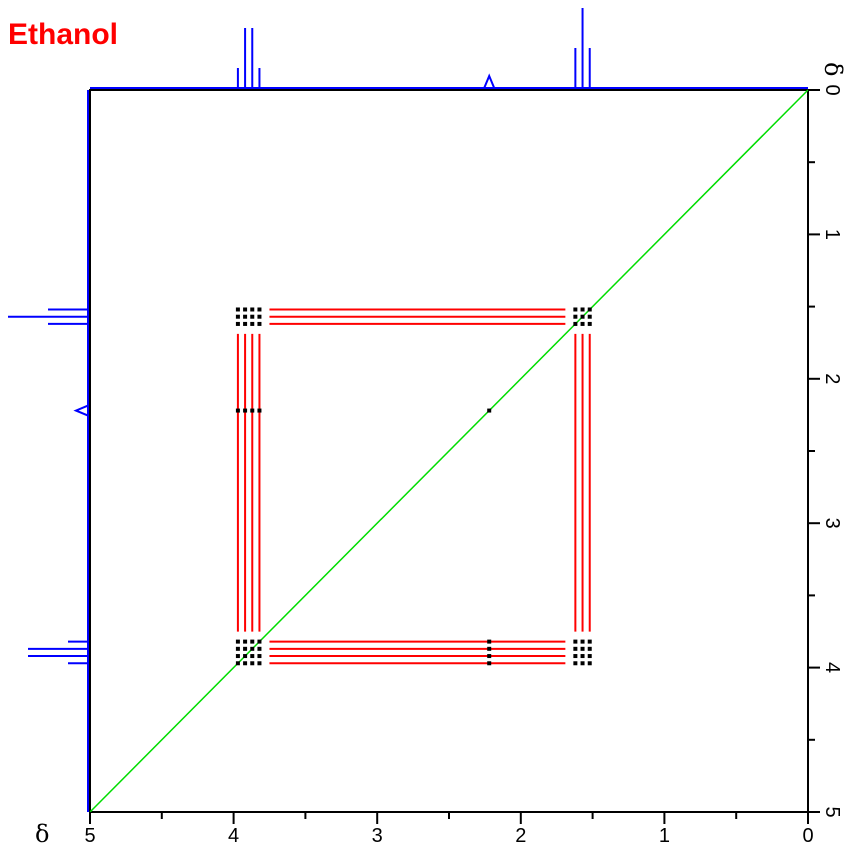 This screenshot has width=857, height=856. Describe the element at coordinates (664, 836) in the screenshot. I see `x-axis-tick-label: 1` at that location.